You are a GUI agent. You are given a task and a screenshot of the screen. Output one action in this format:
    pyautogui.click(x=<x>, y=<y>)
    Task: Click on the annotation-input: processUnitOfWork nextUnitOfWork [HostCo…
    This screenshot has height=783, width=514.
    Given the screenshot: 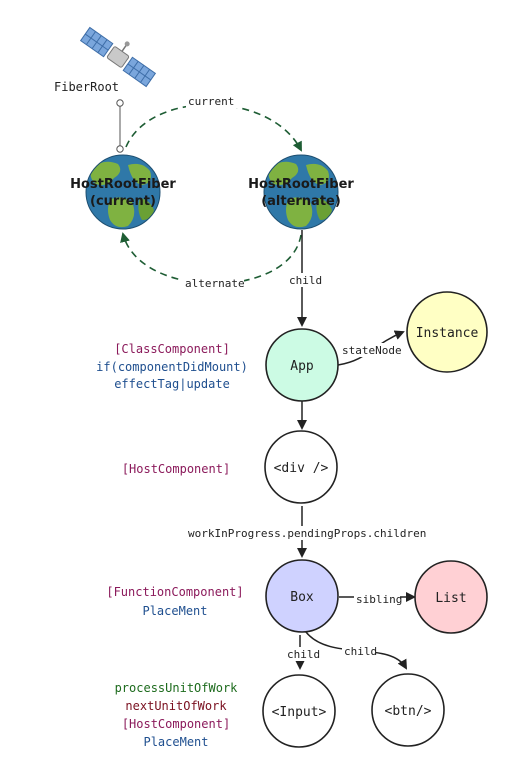 What is the action you would take?
    pyautogui.click(x=177, y=715)
    